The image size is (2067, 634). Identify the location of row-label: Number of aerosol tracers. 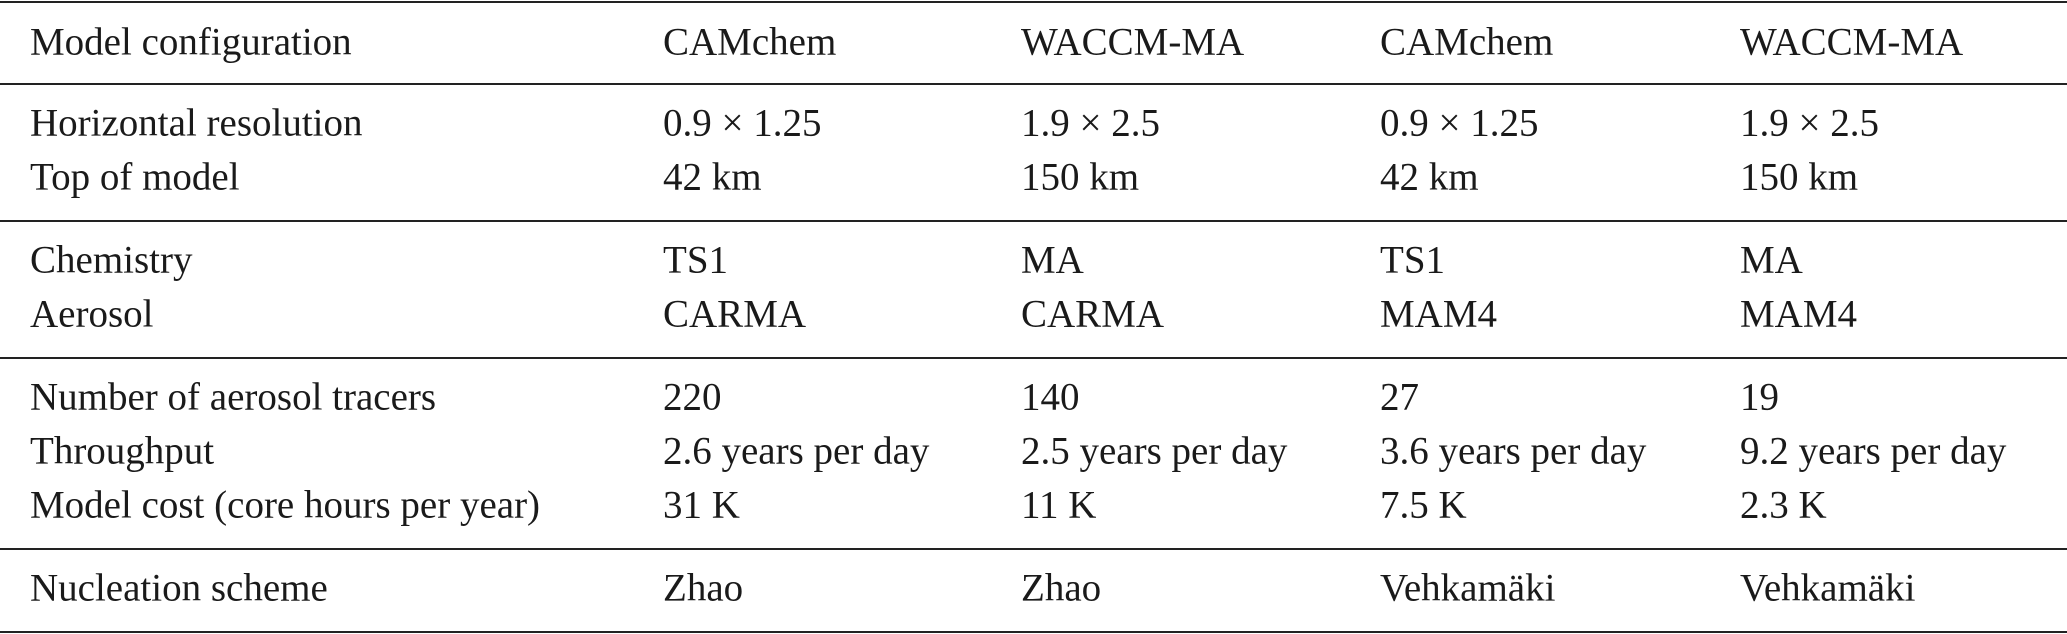
(233, 397).